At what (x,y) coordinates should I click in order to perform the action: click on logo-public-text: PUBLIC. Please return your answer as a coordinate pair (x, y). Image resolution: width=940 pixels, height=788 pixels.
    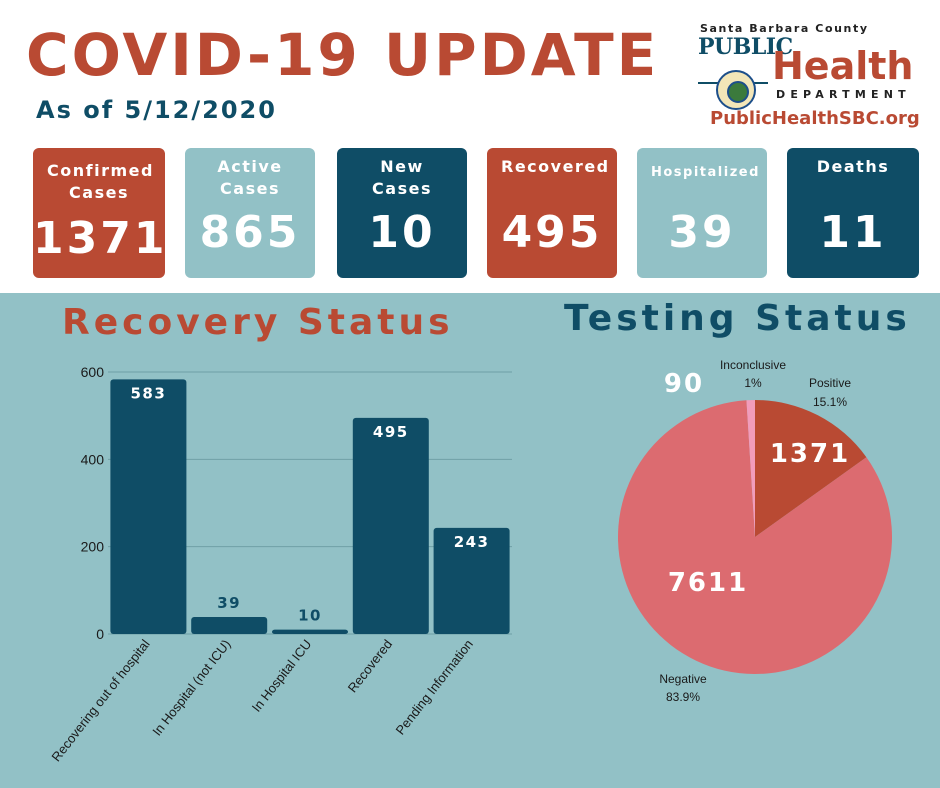
    Looking at the image, I should click on (745, 47).